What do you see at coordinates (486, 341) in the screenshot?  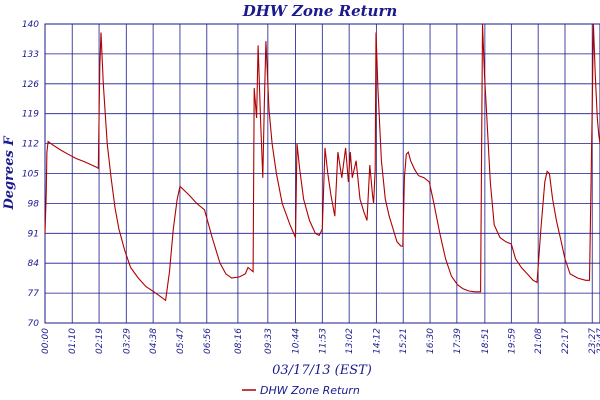 I see `x-tick-label: 18:51` at bounding box center [486, 341].